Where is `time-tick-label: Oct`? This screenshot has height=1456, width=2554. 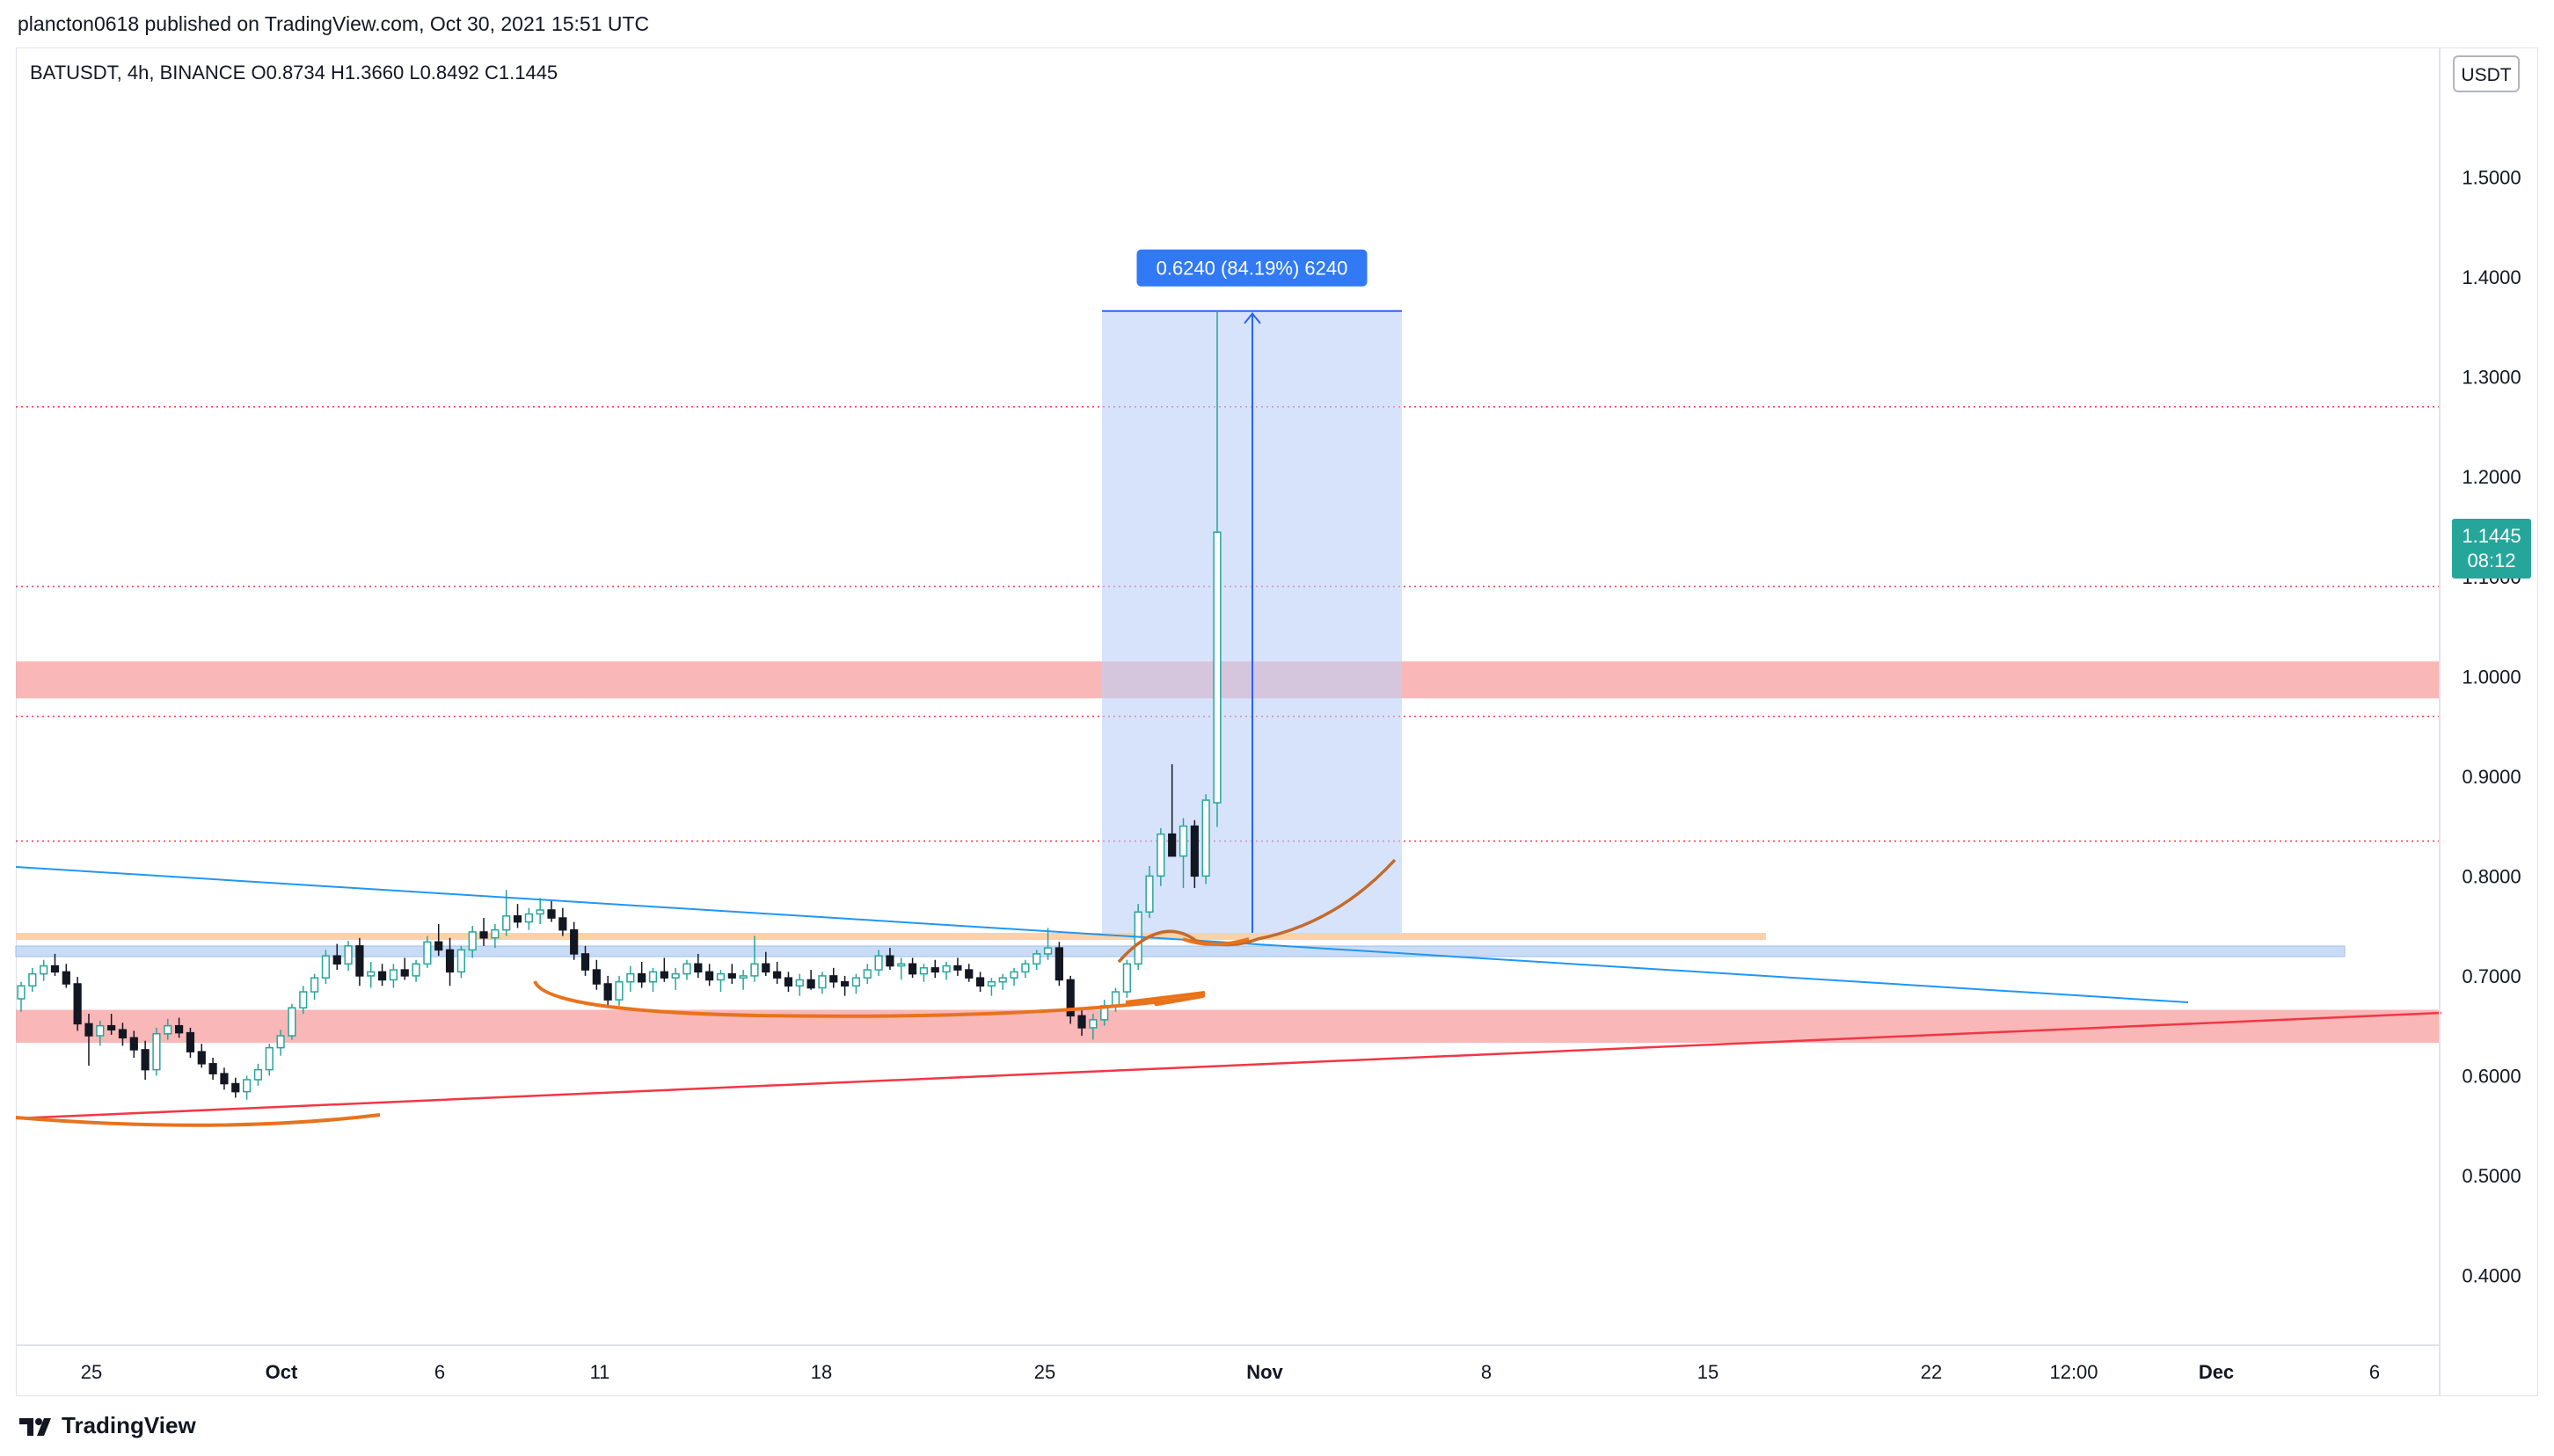
time-tick-label: Oct is located at coordinates (282, 1372).